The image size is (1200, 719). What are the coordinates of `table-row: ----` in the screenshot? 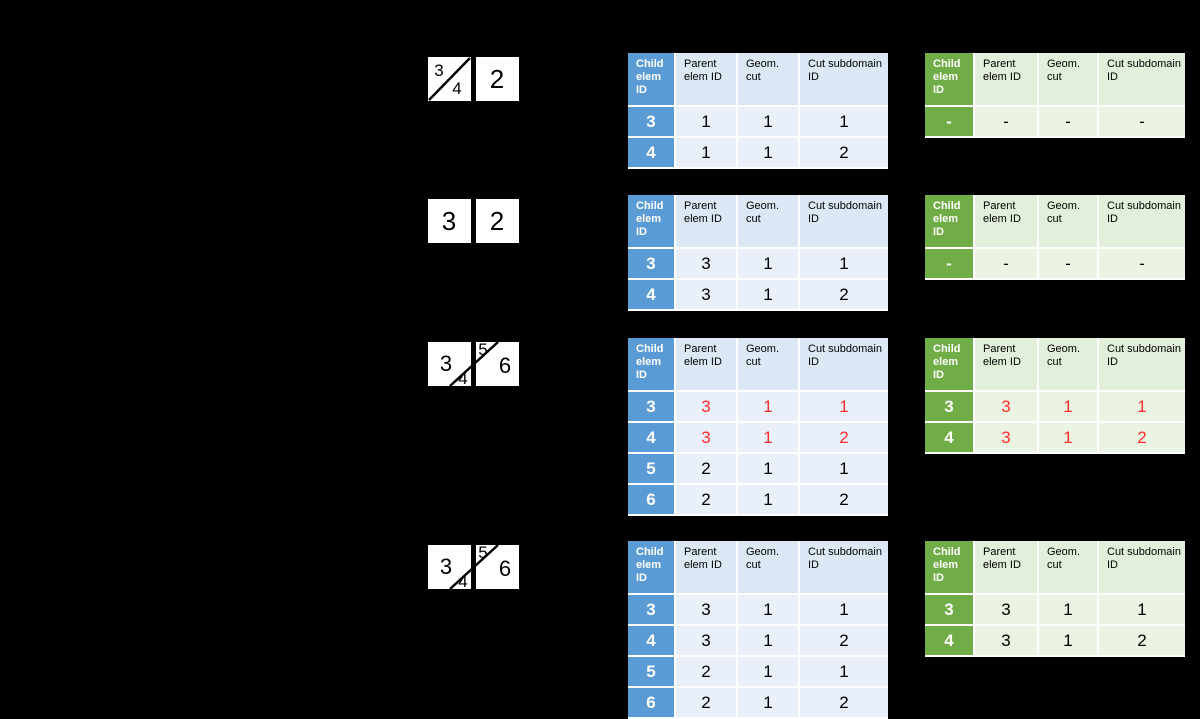 It's located at (1055, 264).